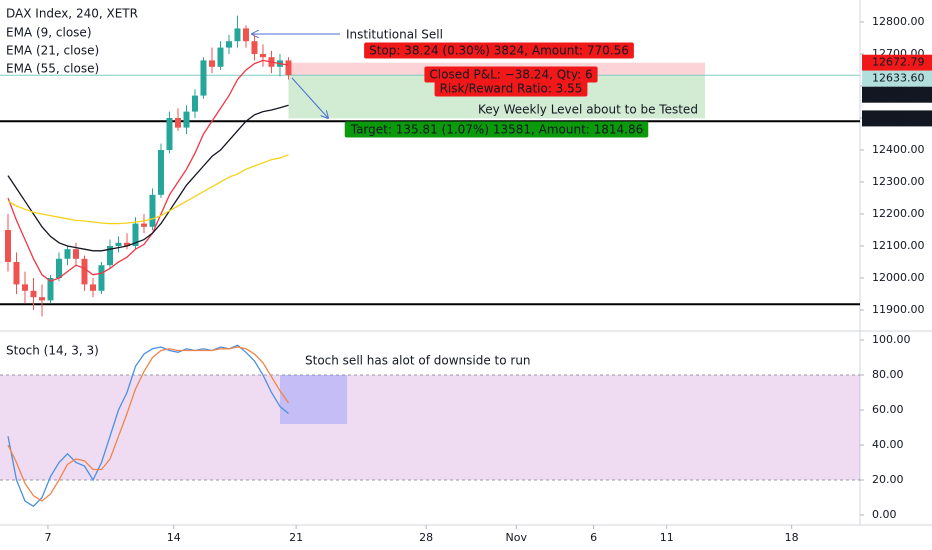 Image resolution: width=932 pixels, height=550 pixels. I want to click on y-tick-label: 12200.00, so click(898, 213).